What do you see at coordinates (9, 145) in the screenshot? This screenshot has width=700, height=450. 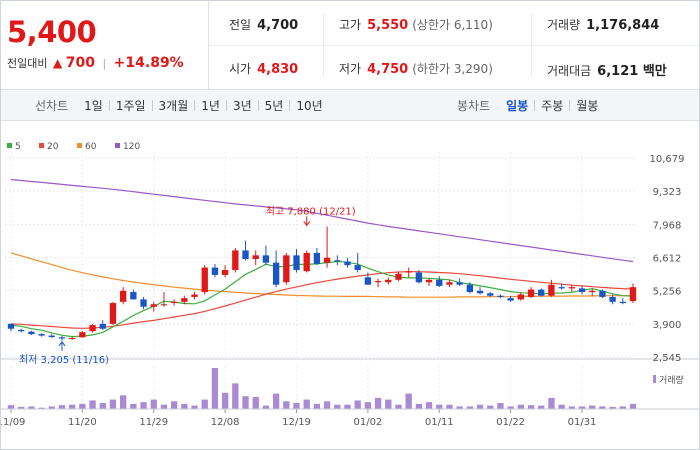 I see `legend-ma5-swatch` at bounding box center [9, 145].